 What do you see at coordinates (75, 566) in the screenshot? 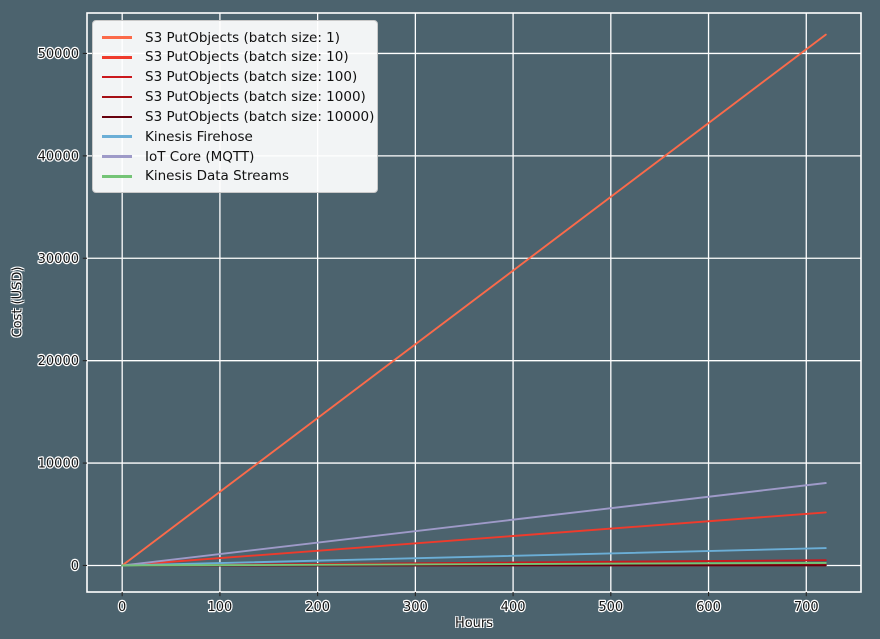
I see `y-tick-label-0: 0` at bounding box center [75, 566].